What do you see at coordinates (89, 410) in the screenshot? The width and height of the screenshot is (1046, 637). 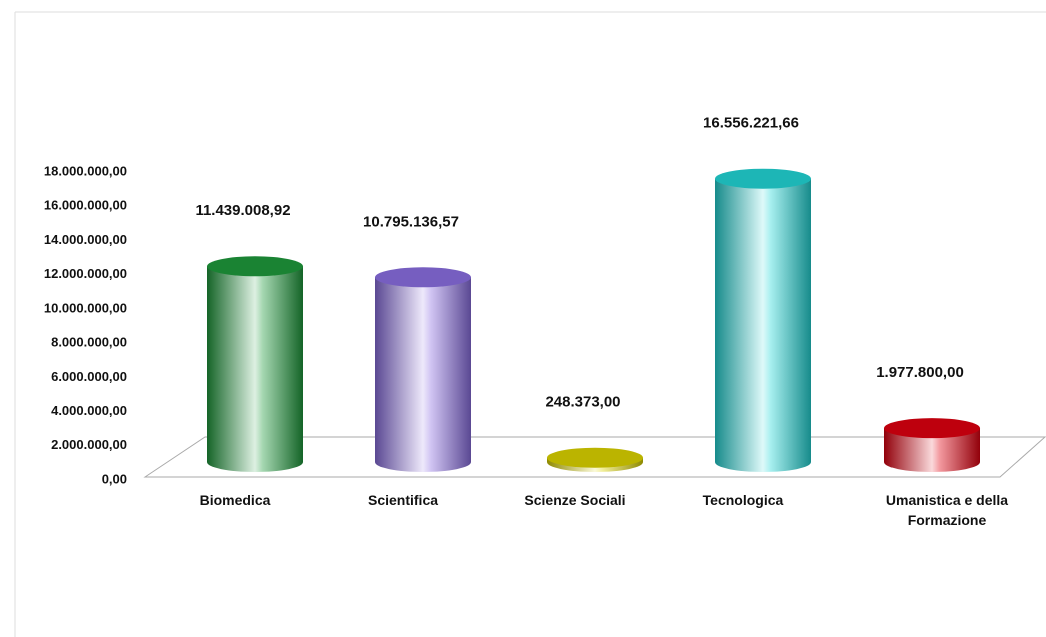 I see `y-tick-label: 4.000.000,00` at bounding box center [89, 410].